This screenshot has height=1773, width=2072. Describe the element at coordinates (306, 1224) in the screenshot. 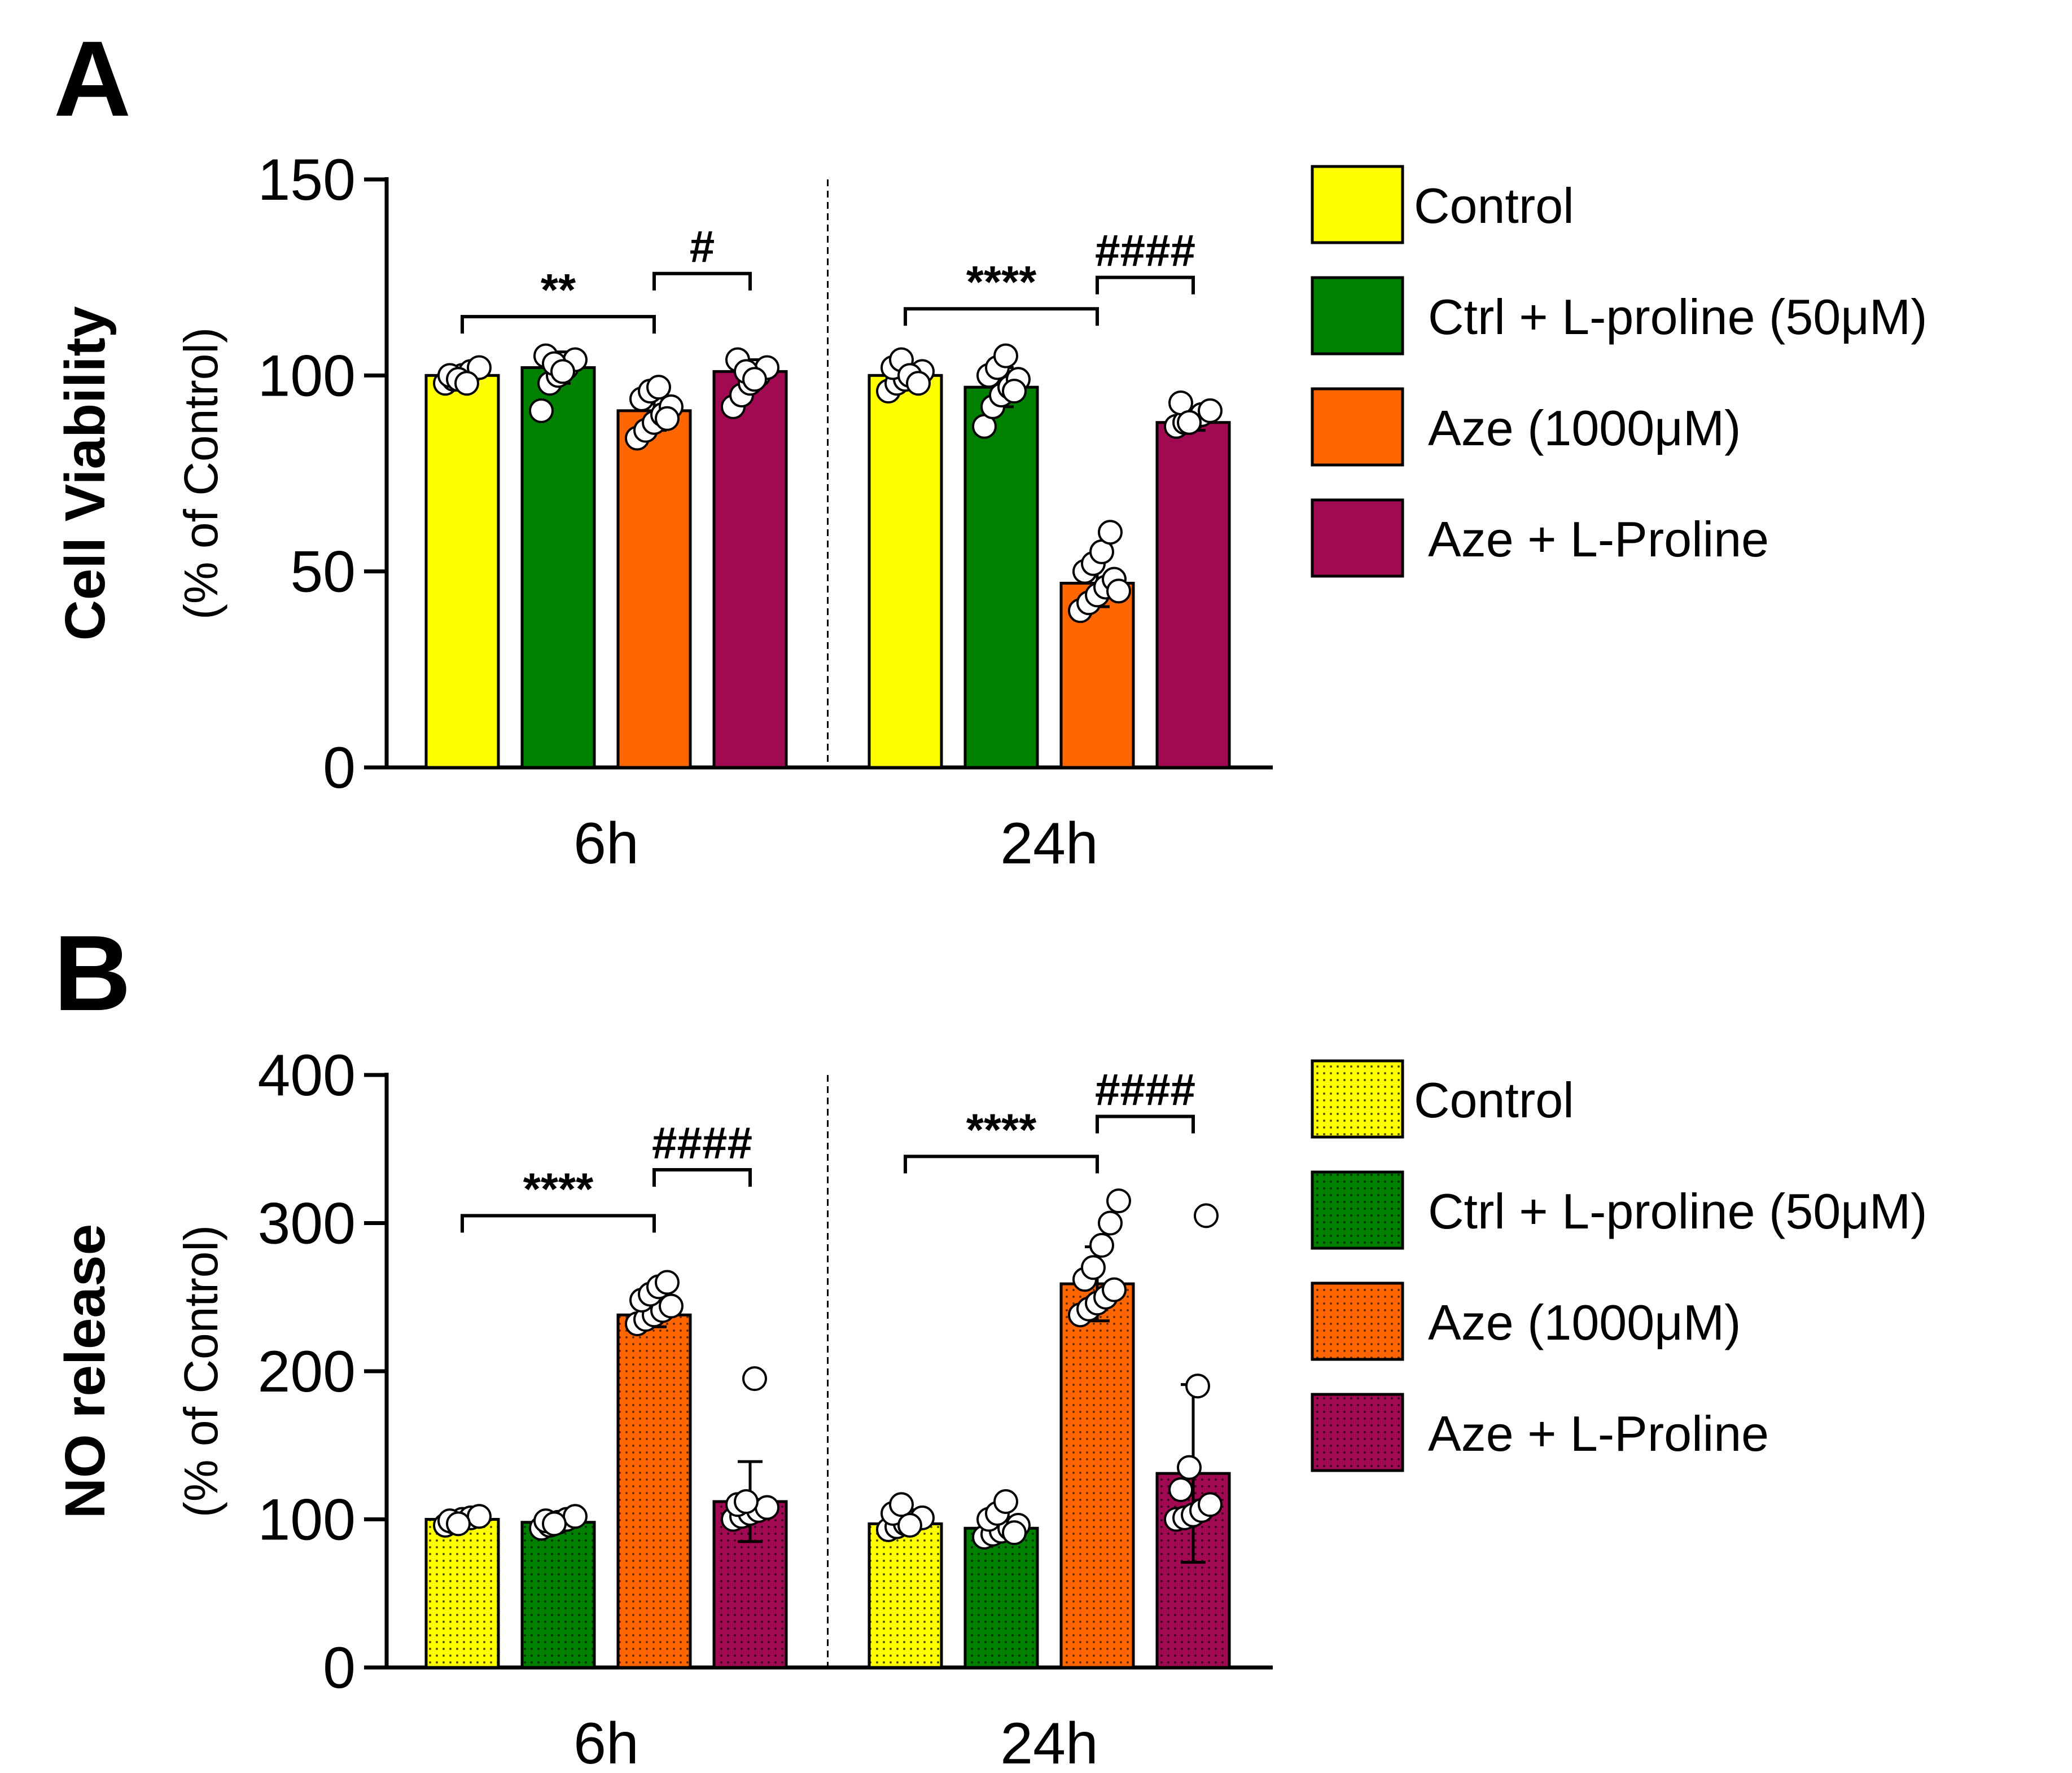

I see `y-tick-label: 300` at that location.